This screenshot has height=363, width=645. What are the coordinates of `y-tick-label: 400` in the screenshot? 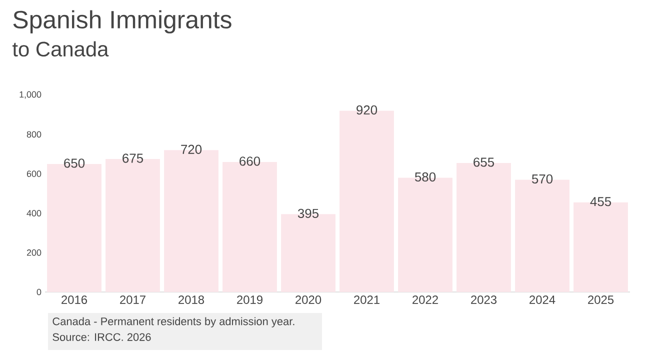 It's located at (34, 213).